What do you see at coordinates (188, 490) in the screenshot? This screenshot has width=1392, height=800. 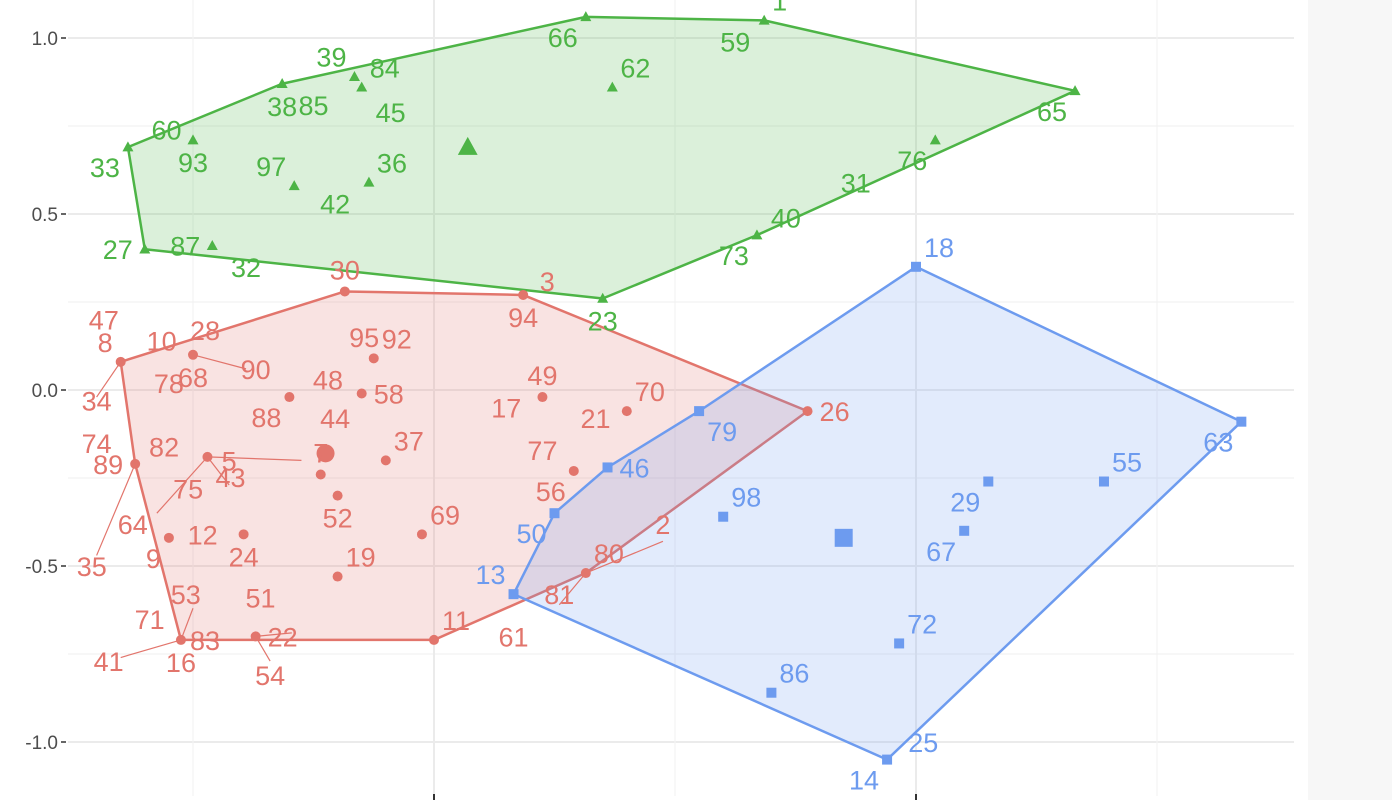 I see `point-label-75: 75` at bounding box center [188, 490].